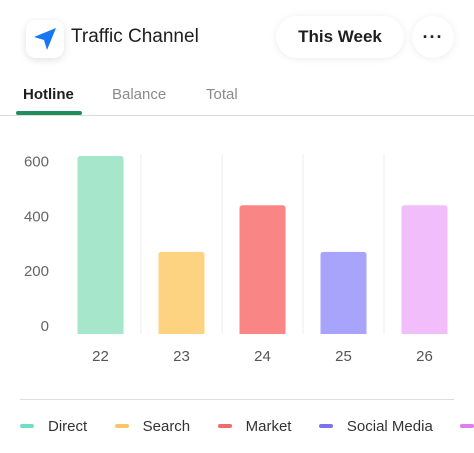 The width and height of the screenshot is (474, 453). Describe the element at coordinates (36, 162) in the screenshot. I see `y-tick-label: 600` at that location.